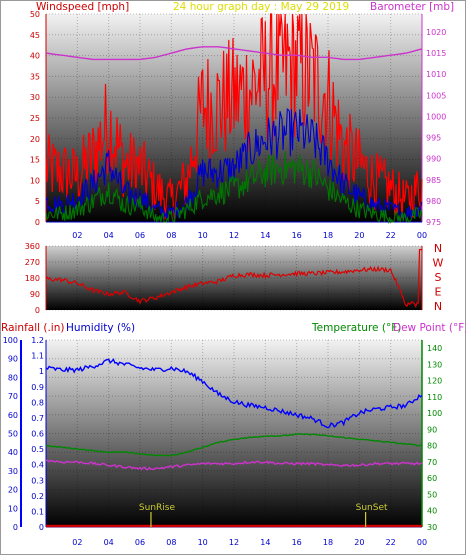 Image resolution: width=466 pixels, height=555 pixels. Describe the element at coordinates (35, 97) in the screenshot. I see `wind-y-tick-label: 30` at that location.